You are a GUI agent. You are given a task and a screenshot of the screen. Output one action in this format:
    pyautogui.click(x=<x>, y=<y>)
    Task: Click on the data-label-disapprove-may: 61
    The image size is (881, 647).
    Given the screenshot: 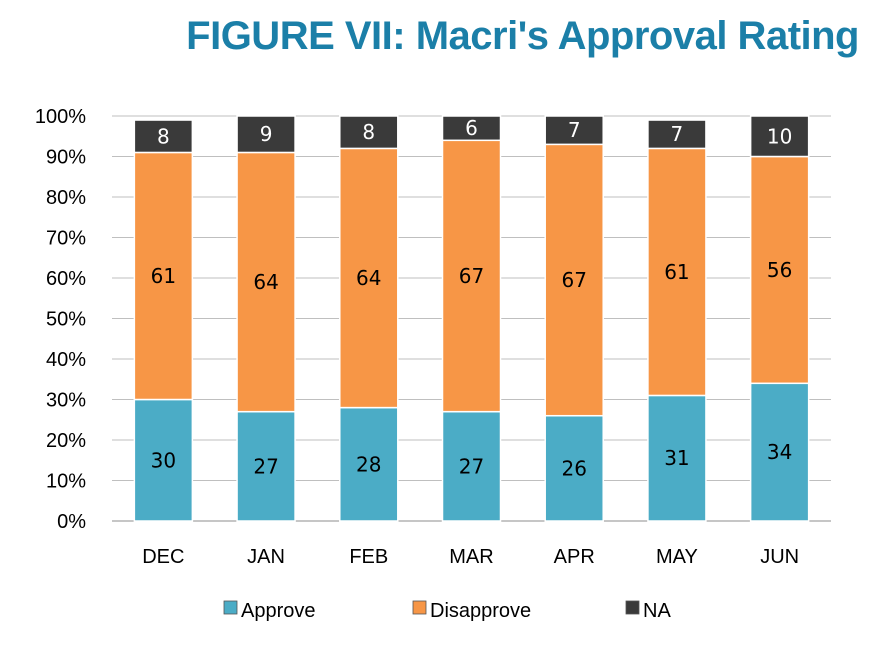 What is the action you would take?
    pyautogui.click(x=676, y=272)
    